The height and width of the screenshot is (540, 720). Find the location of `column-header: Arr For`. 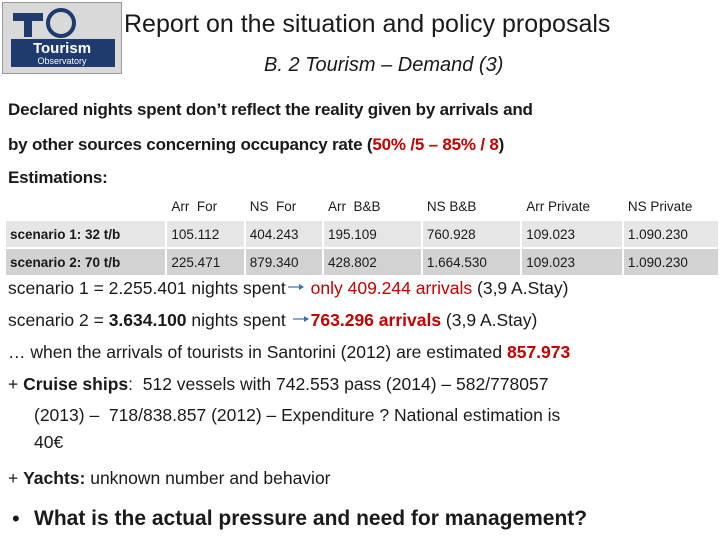

column-header: Arr For is located at coordinates (206, 207).